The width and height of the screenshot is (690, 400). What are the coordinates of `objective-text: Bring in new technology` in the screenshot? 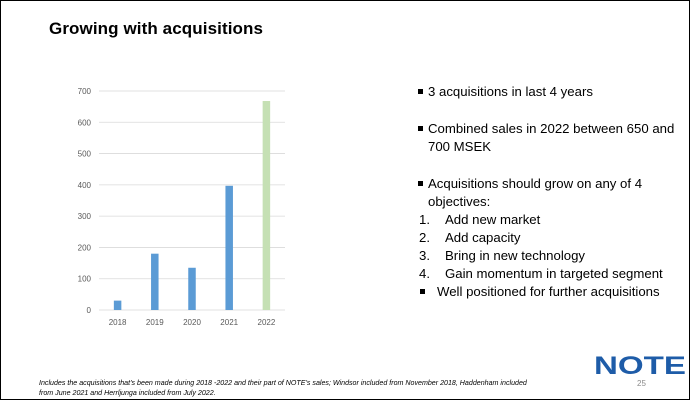 It's located at (515, 255).